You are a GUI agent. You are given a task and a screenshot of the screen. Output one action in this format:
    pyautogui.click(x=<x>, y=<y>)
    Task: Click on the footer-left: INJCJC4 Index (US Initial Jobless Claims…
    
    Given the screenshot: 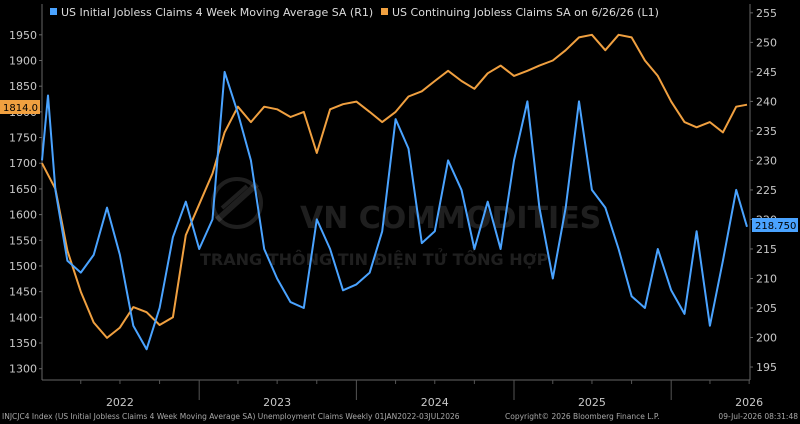 What is the action you would take?
    pyautogui.click(x=231, y=416)
    